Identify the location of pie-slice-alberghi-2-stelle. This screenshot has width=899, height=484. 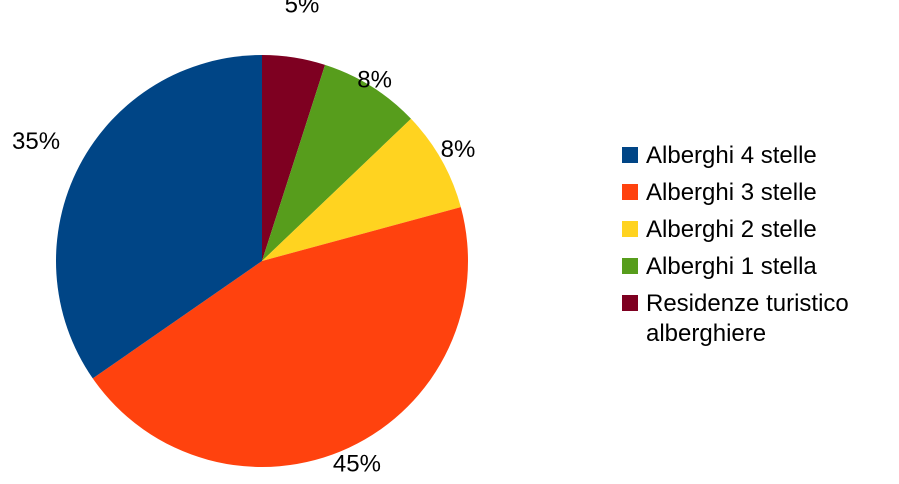
(361, 190).